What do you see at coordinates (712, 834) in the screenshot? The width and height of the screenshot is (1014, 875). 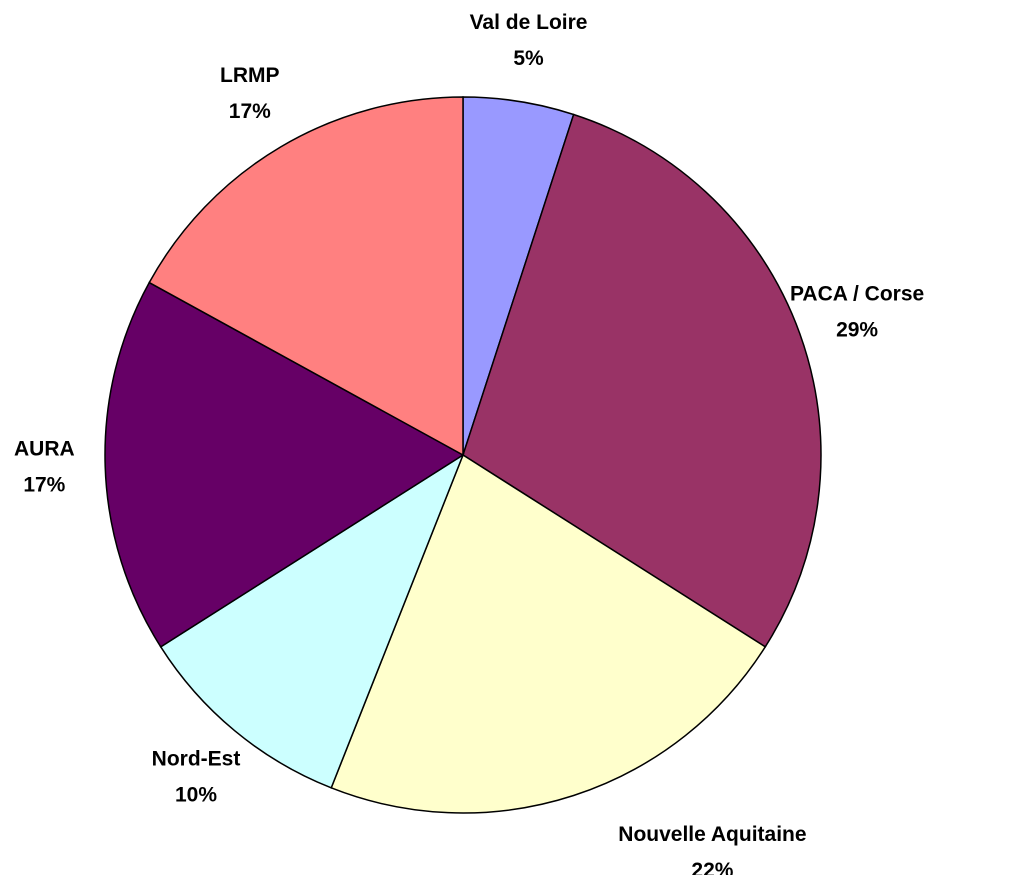 I see `slice-name: Nouvelle Aquitaine` at bounding box center [712, 834].